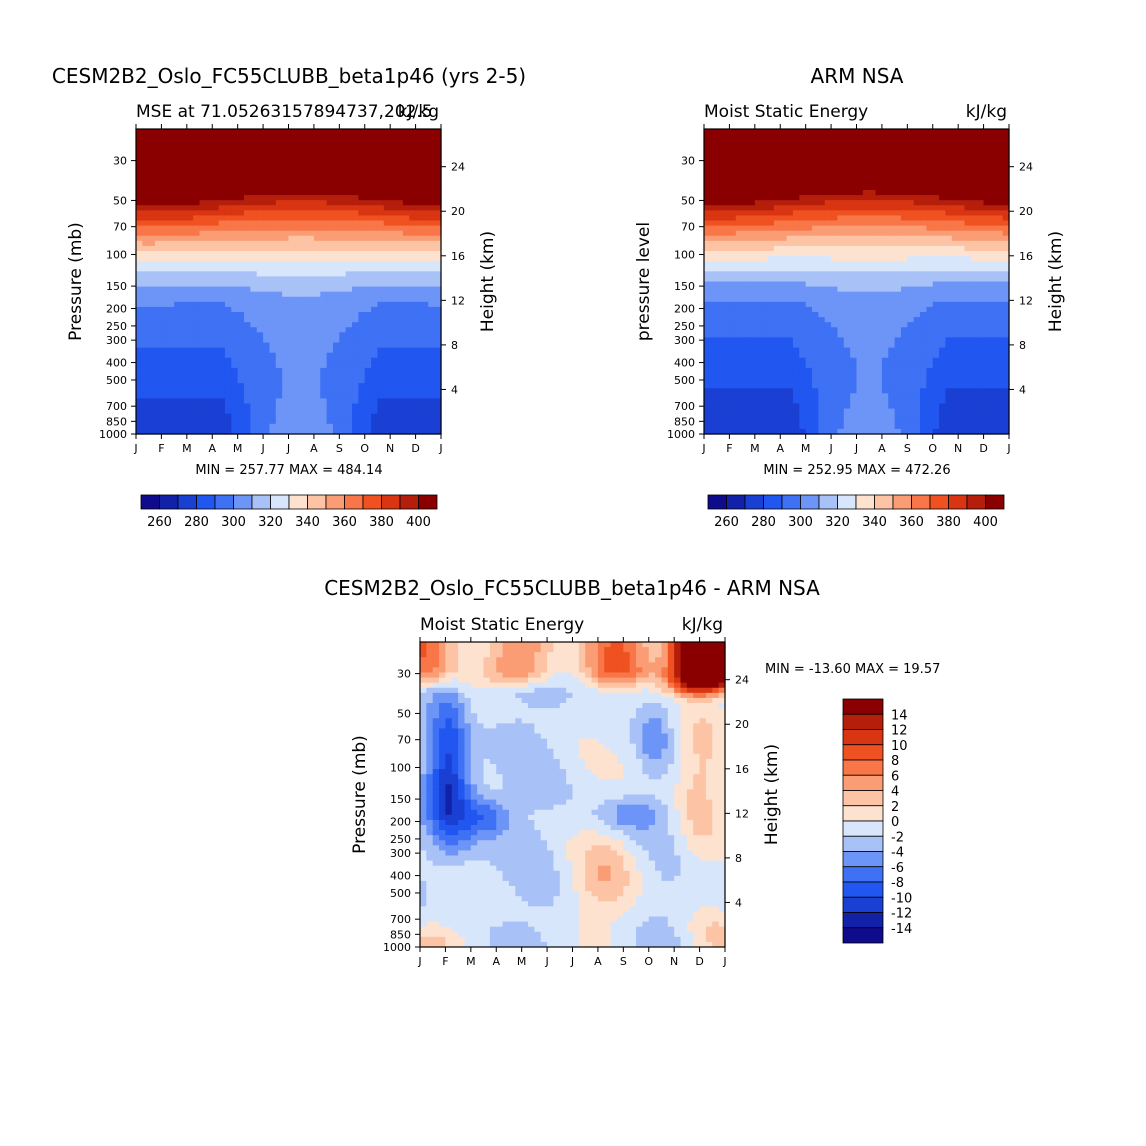 The height and width of the screenshot is (1146, 1146). What do you see at coordinates (409, 502) in the screenshot?
I see `colorbar-swatch` at bounding box center [409, 502].